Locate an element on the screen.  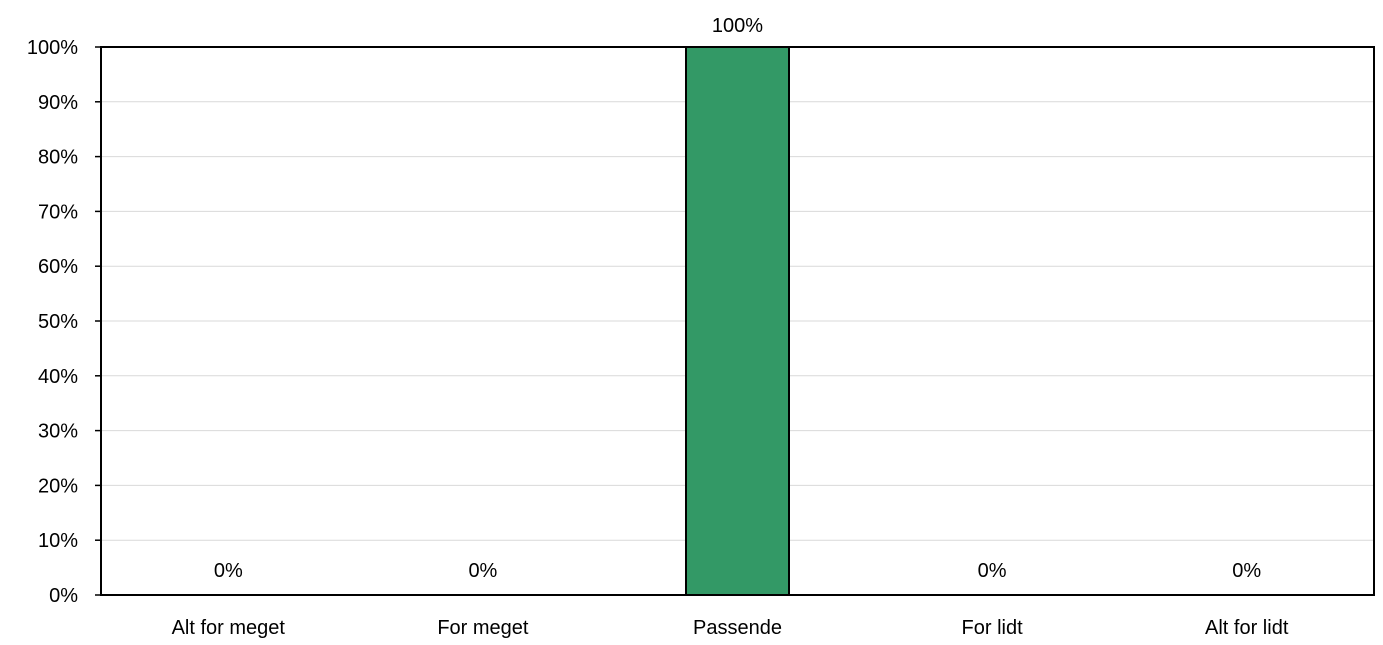
y-axis-tick-label: 70% is located at coordinates (58, 212).